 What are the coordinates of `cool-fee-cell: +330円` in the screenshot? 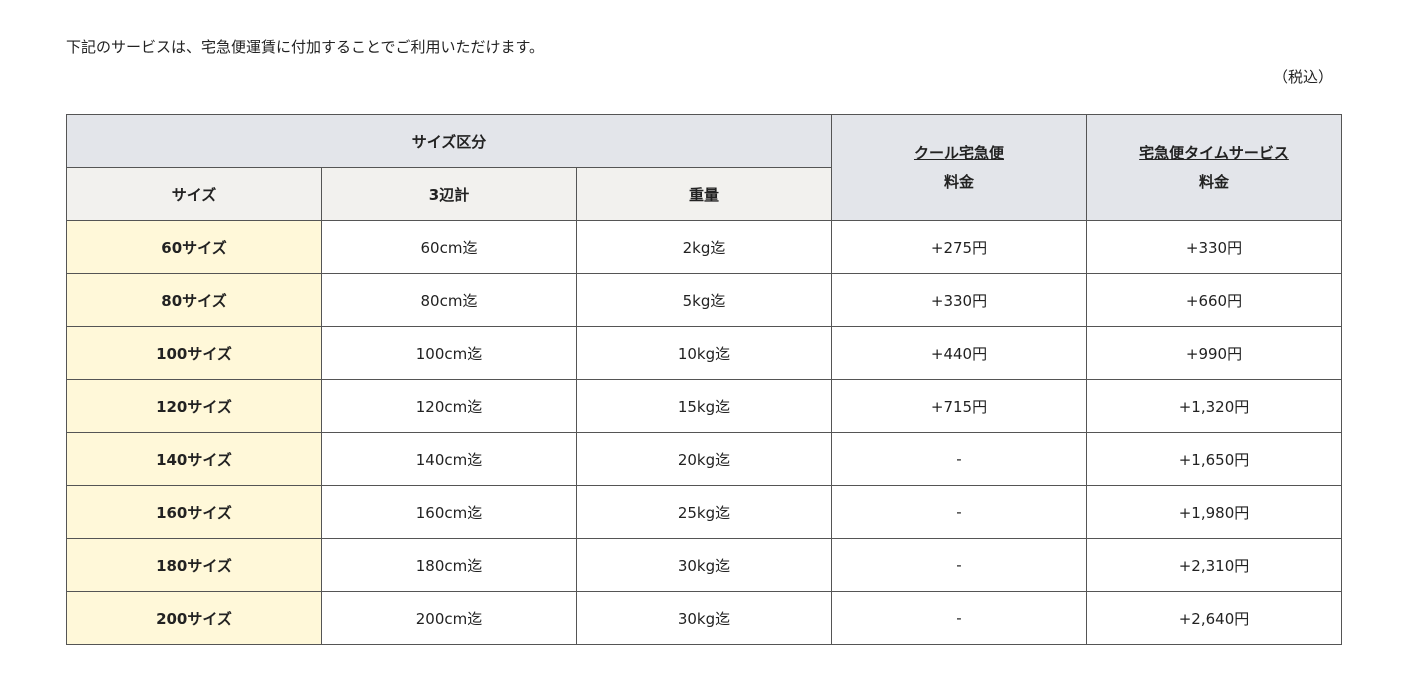 It's located at (959, 300).